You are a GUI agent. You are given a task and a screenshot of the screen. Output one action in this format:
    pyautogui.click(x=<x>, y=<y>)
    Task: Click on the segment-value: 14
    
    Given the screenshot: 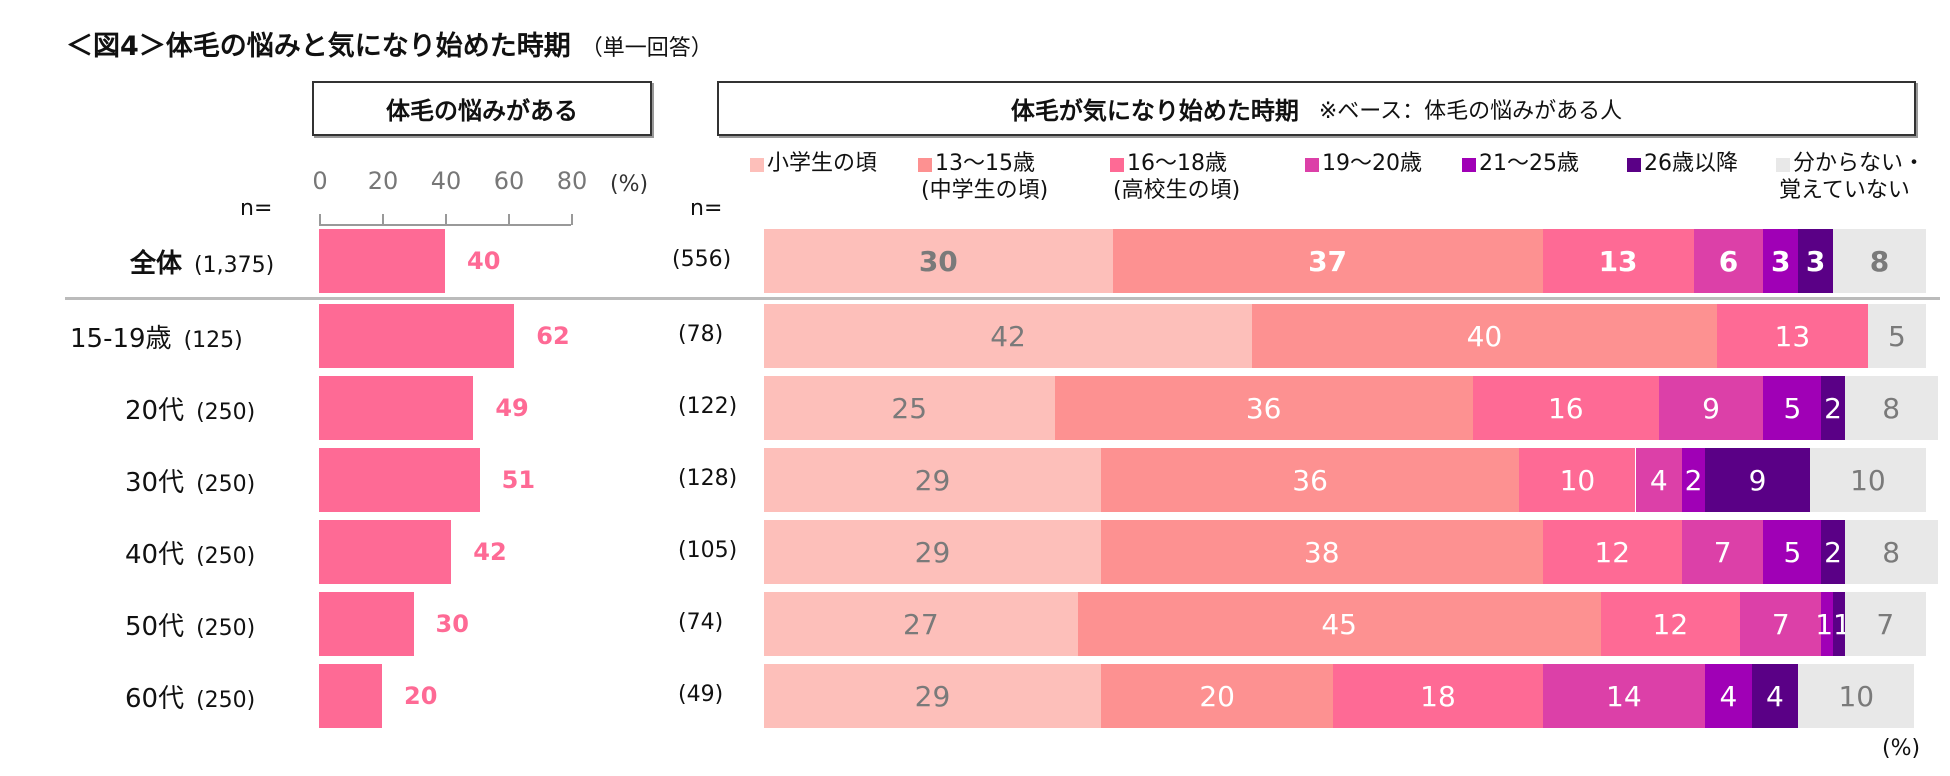 What is the action you would take?
    pyautogui.click(x=1624, y=696)
    